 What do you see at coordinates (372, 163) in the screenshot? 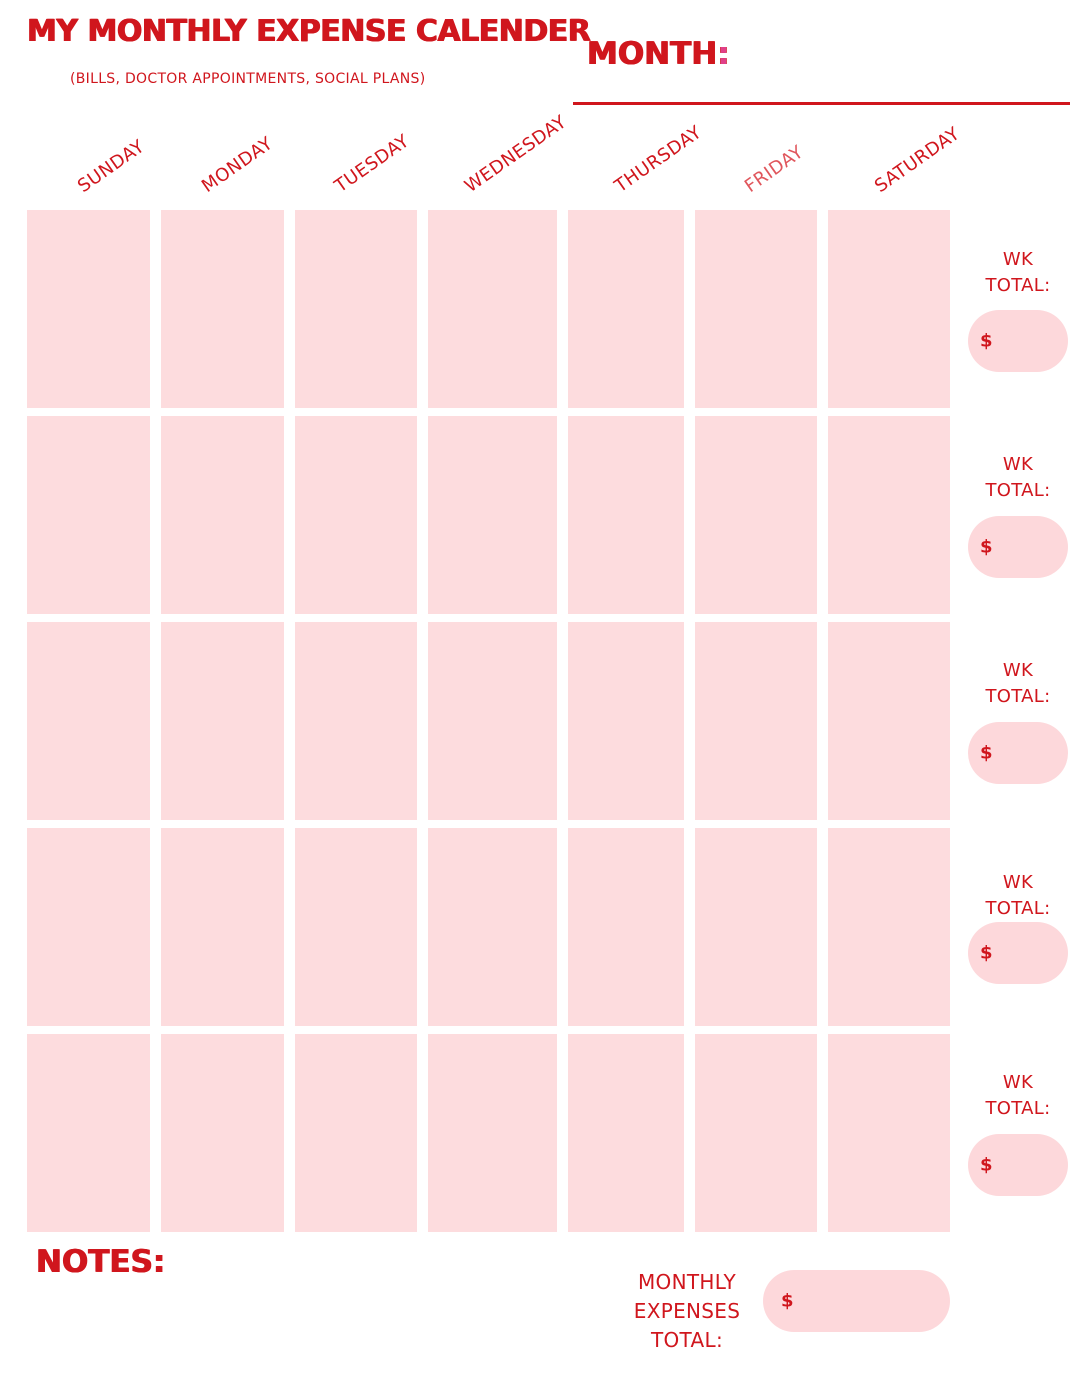
I see `day-header-tuesday: TUESDAY` at bounding box center [372, 163].